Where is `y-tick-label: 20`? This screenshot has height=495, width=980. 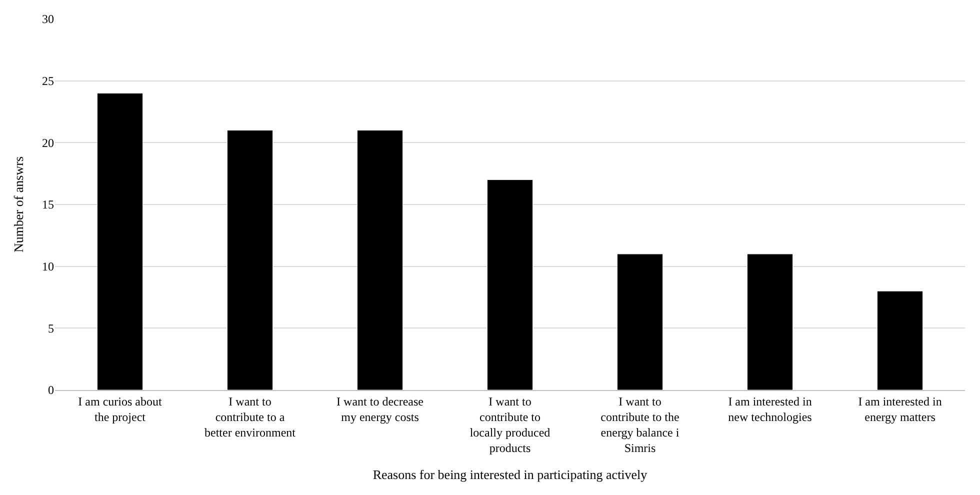
y-tick-label: 20 is located at coordinates (48, 143).